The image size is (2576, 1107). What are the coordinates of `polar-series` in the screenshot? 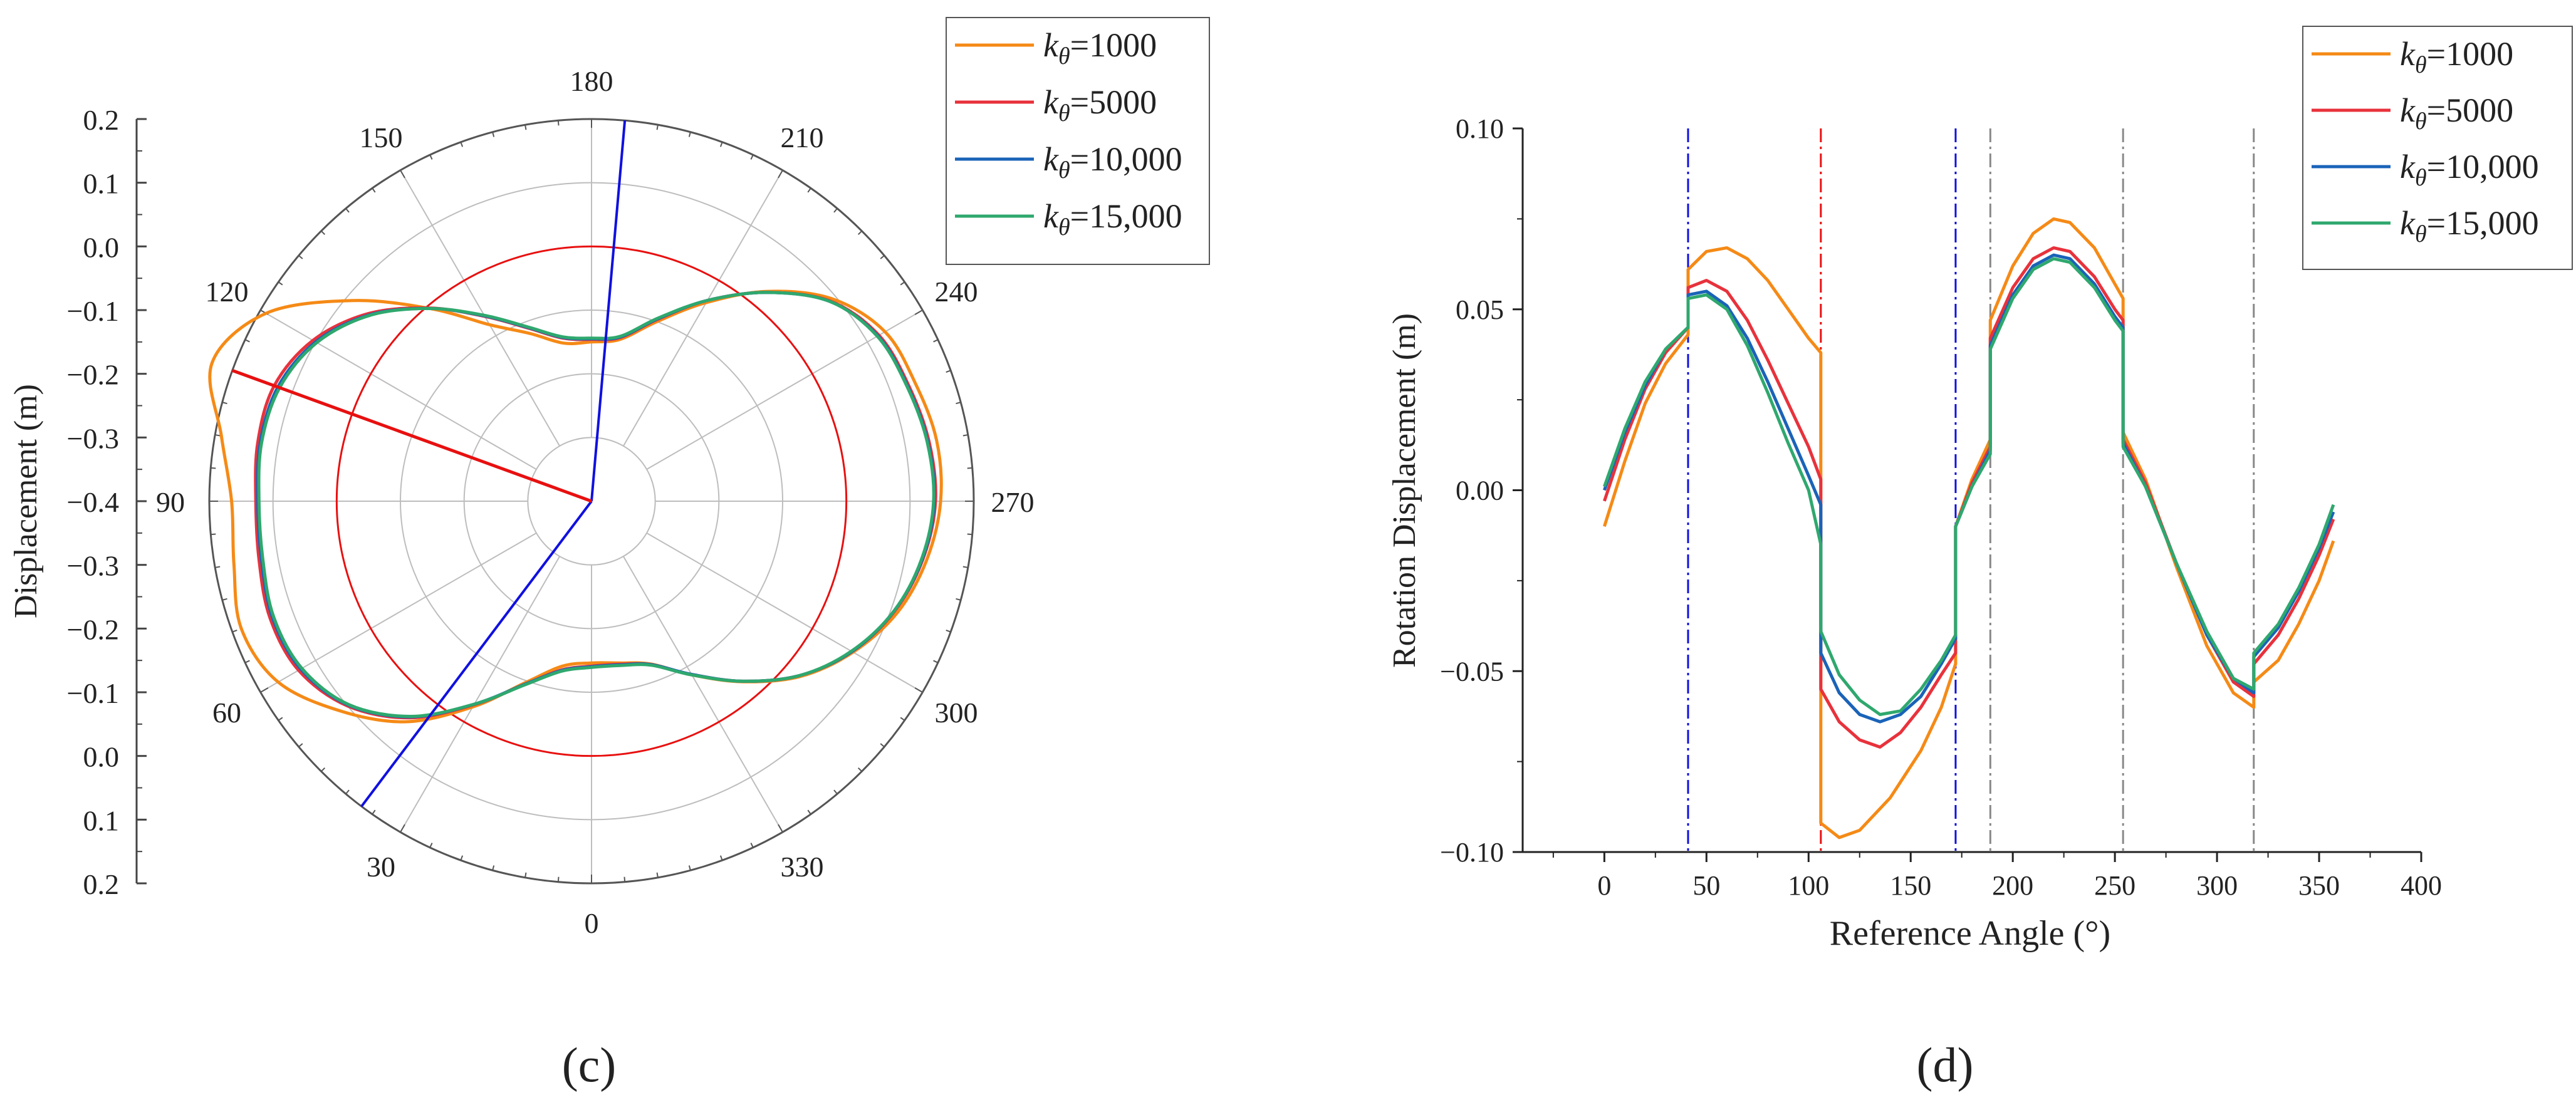 It's located at (575, 506).